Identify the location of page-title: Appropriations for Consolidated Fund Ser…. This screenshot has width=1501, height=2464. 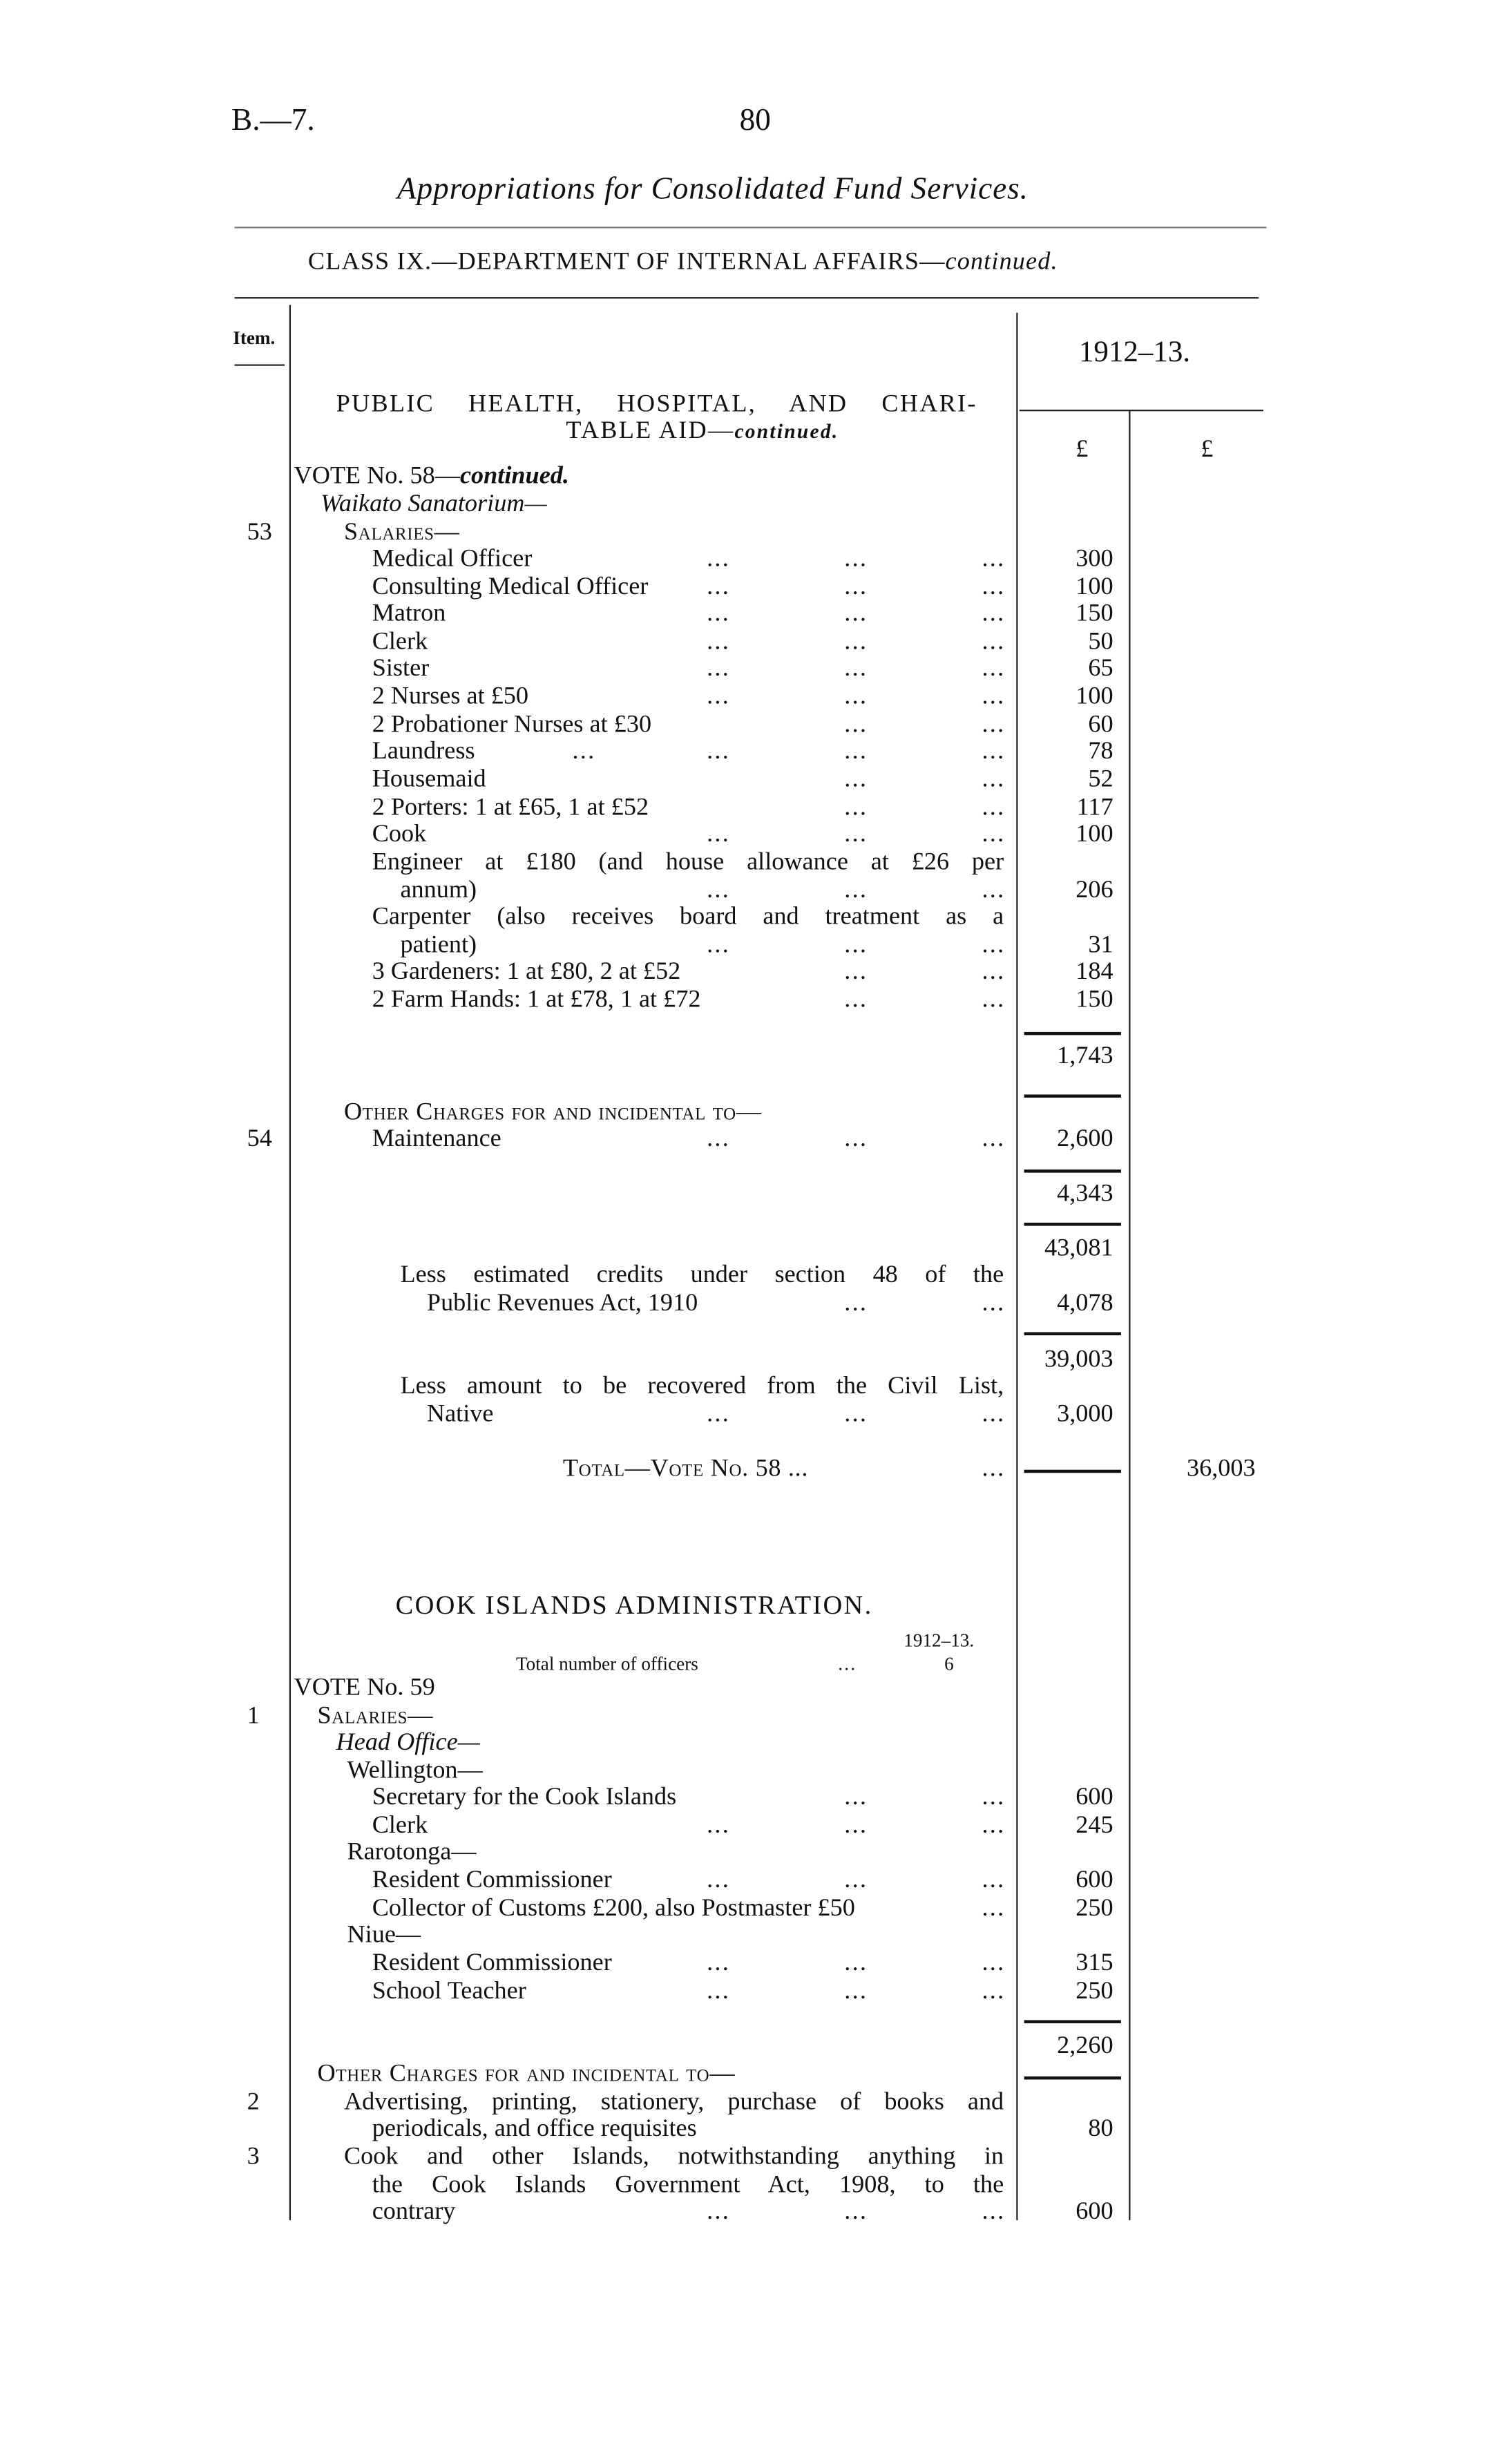
(712, 189).